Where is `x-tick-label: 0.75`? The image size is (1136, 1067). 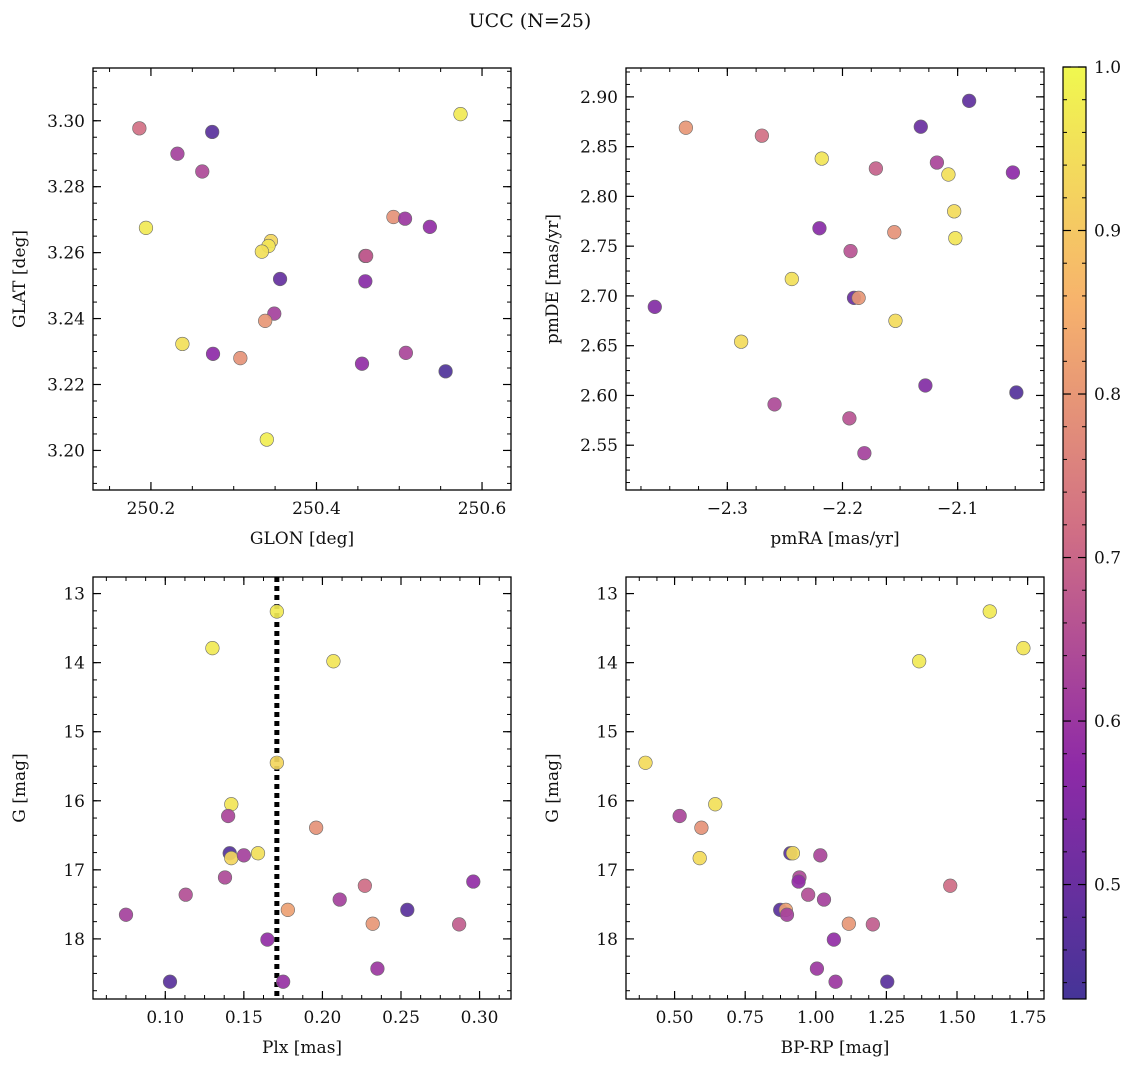
x-tick-label: 0.75 is located at coordinates (745, 1018).